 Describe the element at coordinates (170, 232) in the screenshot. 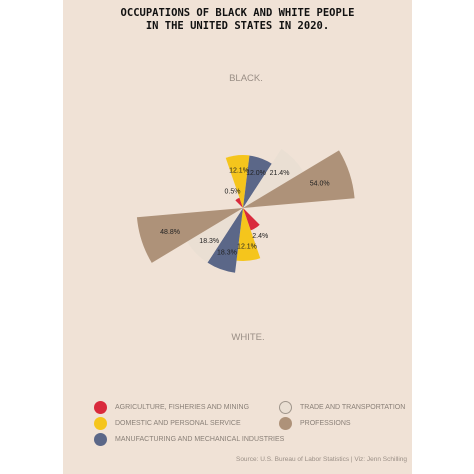

I see `data-label-white-professions: 48.8%` at that location.